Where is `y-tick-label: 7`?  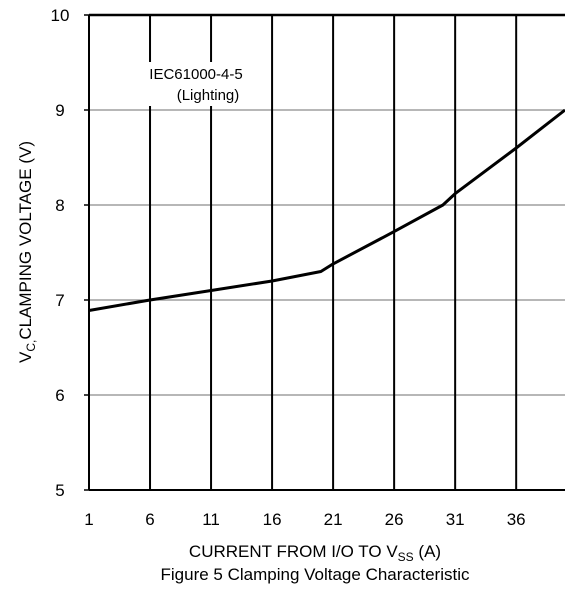
y-tick-label: 7 is located at coordinates (59, 300).